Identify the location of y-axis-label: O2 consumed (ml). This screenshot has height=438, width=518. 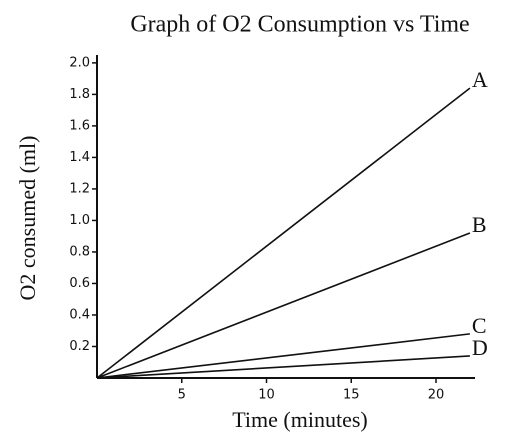
(27, 218).